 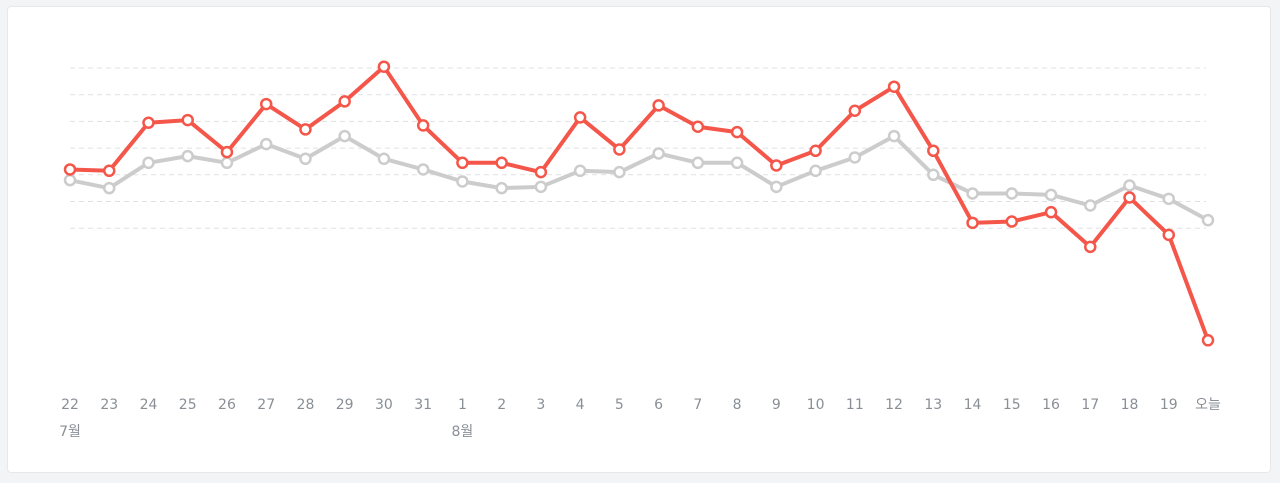 What do you see at coordinates (463, 432) in the screenshot?
I see `month-label-1: 8월` at bounding box center [463, 432].